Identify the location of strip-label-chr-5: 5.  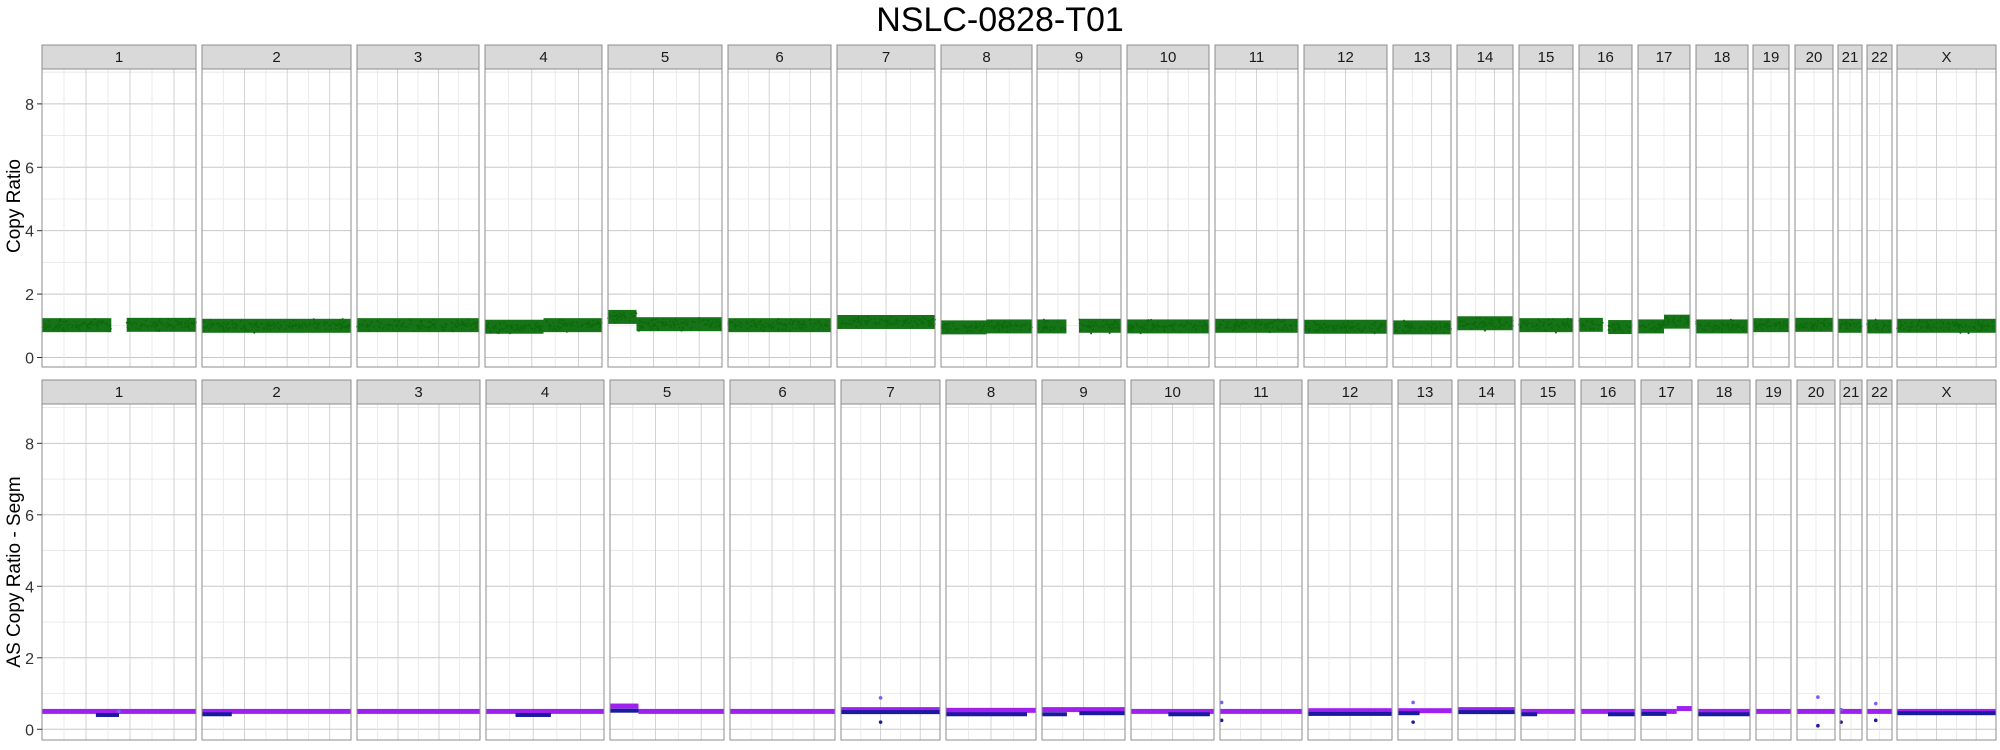
(665, 57).